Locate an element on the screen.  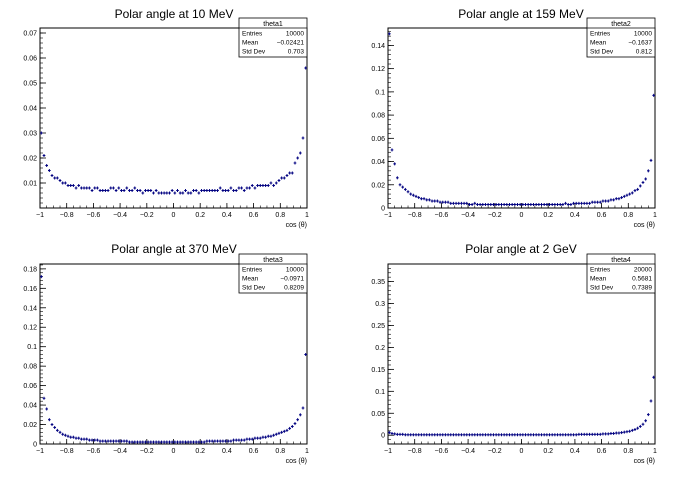
x-tick-label: 0.6 is located at coordinates (602, 451).